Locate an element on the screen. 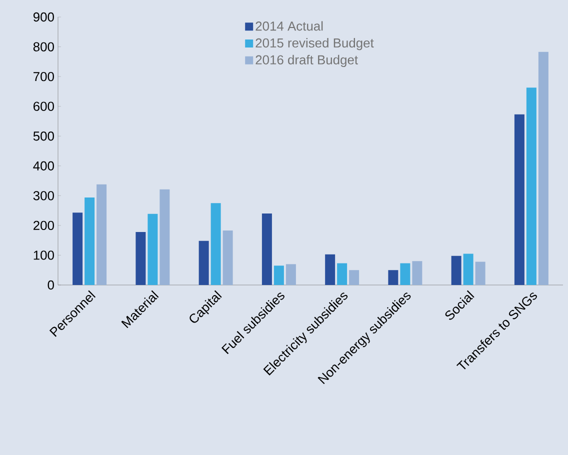 The width and height of the screenshot is (568, 455). y-tick-label: 500 is located at coordinates (43, 136).